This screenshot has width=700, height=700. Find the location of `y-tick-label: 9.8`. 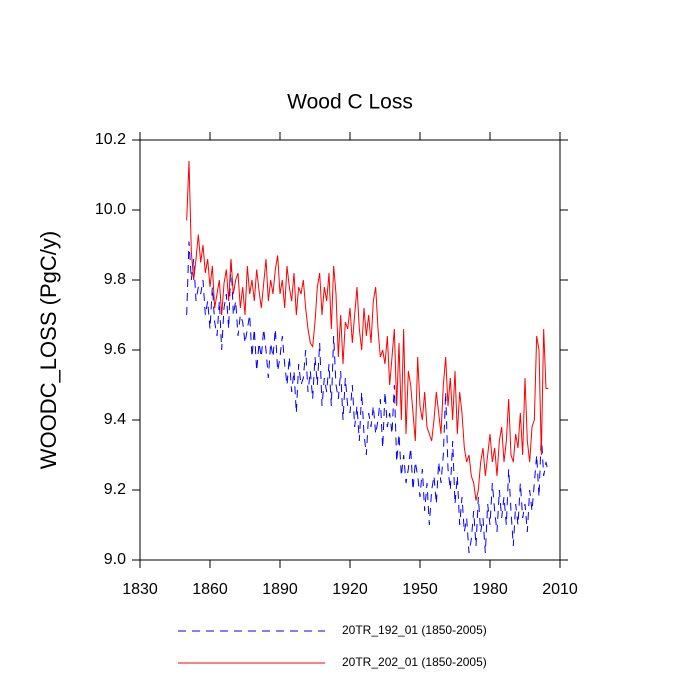

y-tick-label: 9.8 is located at coordinates (115, 279).